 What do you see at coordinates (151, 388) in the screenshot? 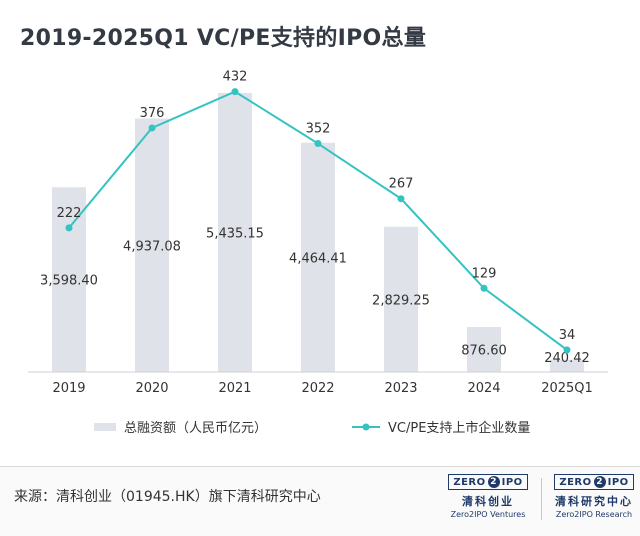
I see `x-tick-label: 2020` at bounding box center [151, 388].